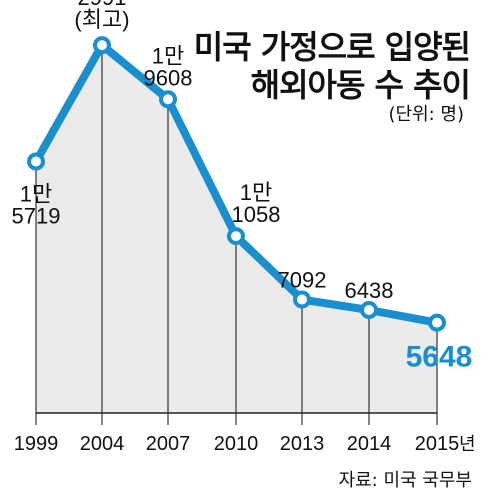 The height and width of the screenshot is (497, 500). What do you see at coordinates (102, 5) in the screenshot?
I see `data-label: 2991` at bounding box center [102, 5].